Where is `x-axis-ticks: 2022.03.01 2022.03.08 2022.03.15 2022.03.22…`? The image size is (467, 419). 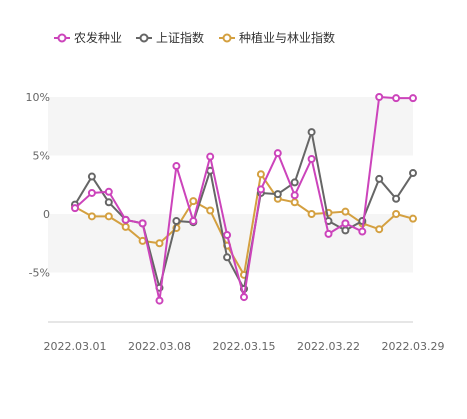
x-axis-ticks: 2022.03.01 2022.03.08 2022.03.15 2022.03.22… is located at coordinates (244, 346).